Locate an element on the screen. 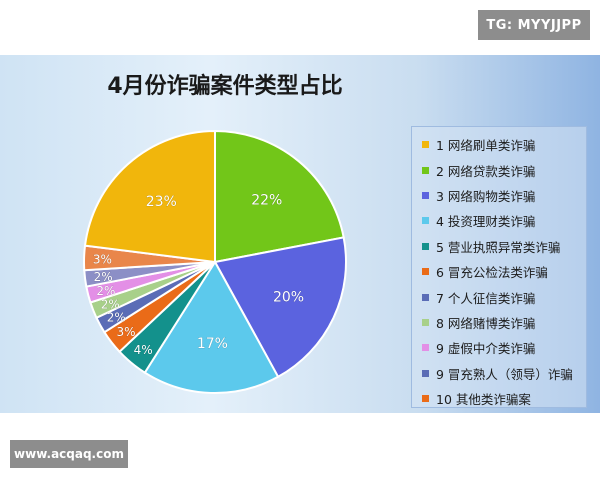 The image size is (600, 480). legend-label-2: 2 网络贷款类诈骗 is located at coordinates (486, 171).